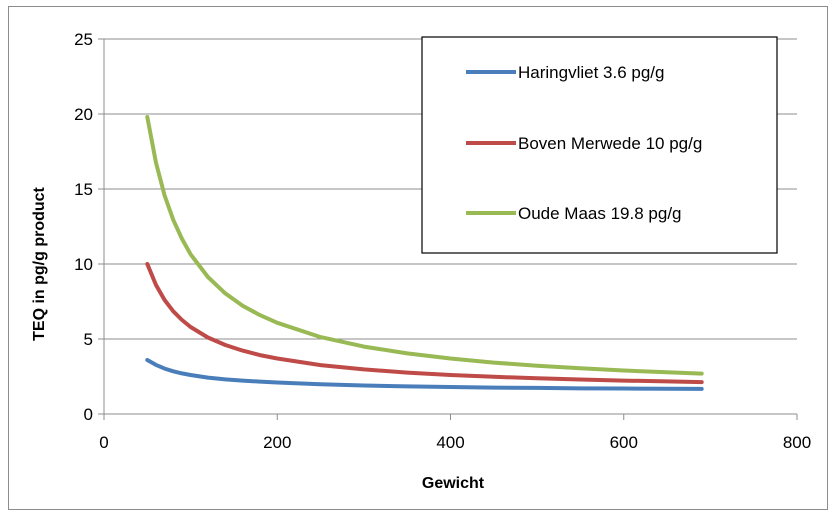  Describe the element at coordinates (610, 143) in the screenshot. I see `legend-label-2: Boven Merwede 10 pg/g` at that location.